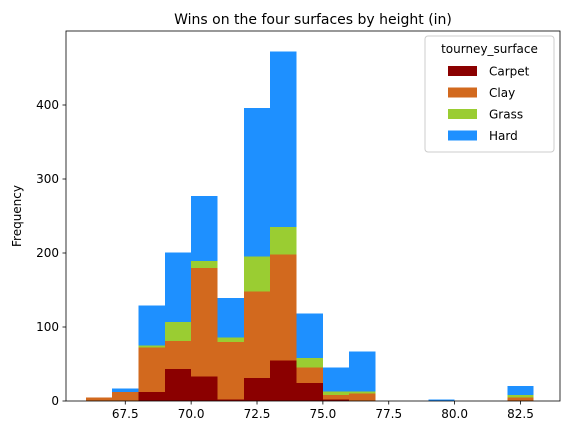  What do you see at coordinates (313, 20) in the screenshot?
I see `chart-title: Wins on the four surfaces by height (in)` at bounding box center [313, 20].